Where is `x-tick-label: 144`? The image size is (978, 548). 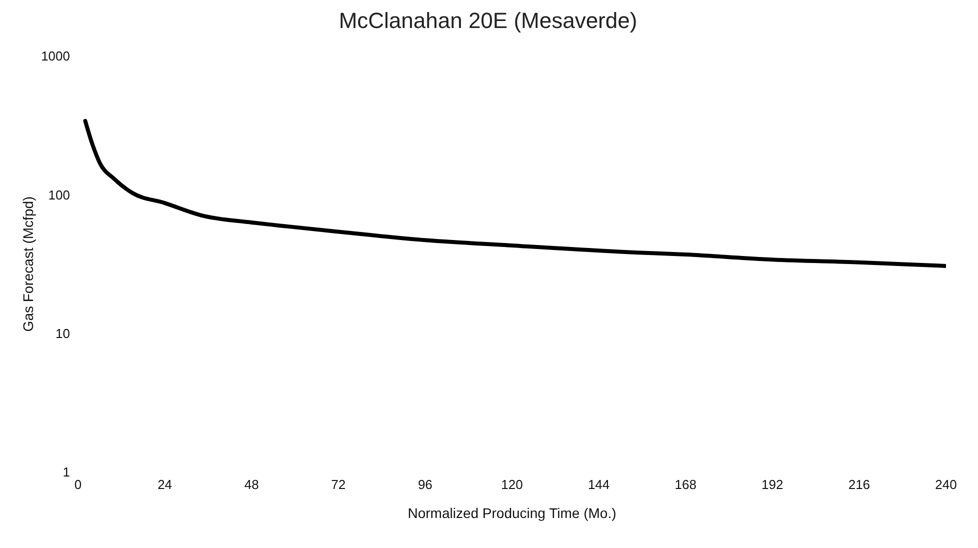 x-tick-label: 144 is located at coordinates (599, 484).